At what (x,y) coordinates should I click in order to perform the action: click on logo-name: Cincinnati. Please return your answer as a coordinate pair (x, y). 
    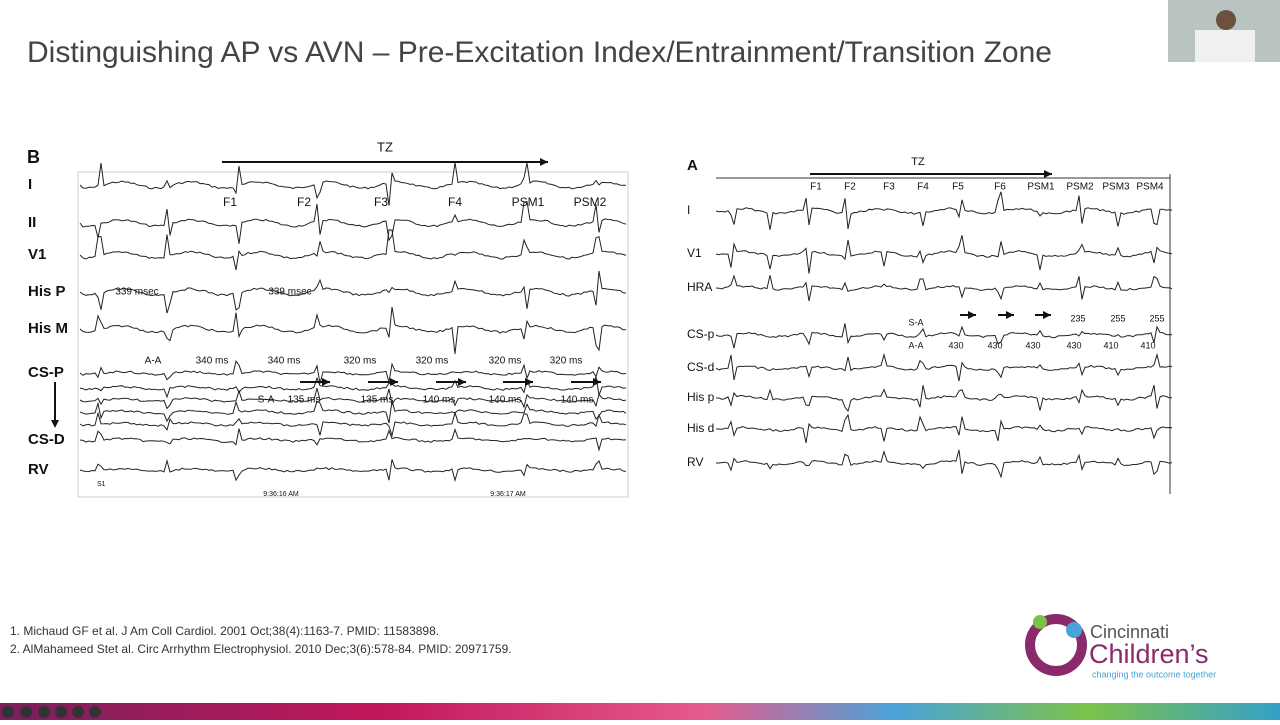
    Looking at the image, I should click on (1129, 632).